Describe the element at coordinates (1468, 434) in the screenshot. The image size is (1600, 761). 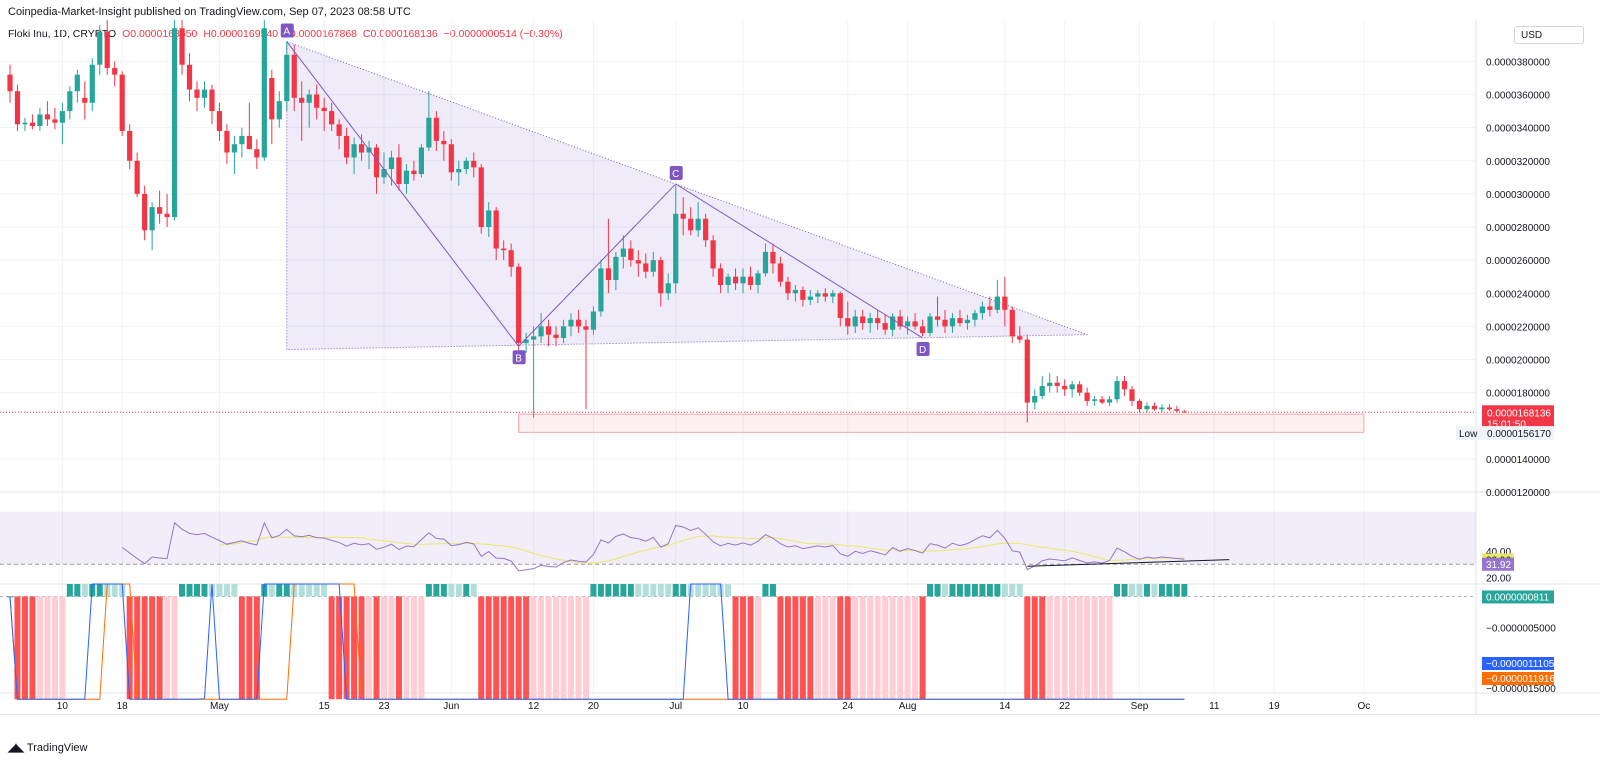
I see `low-label: Low` at that location.